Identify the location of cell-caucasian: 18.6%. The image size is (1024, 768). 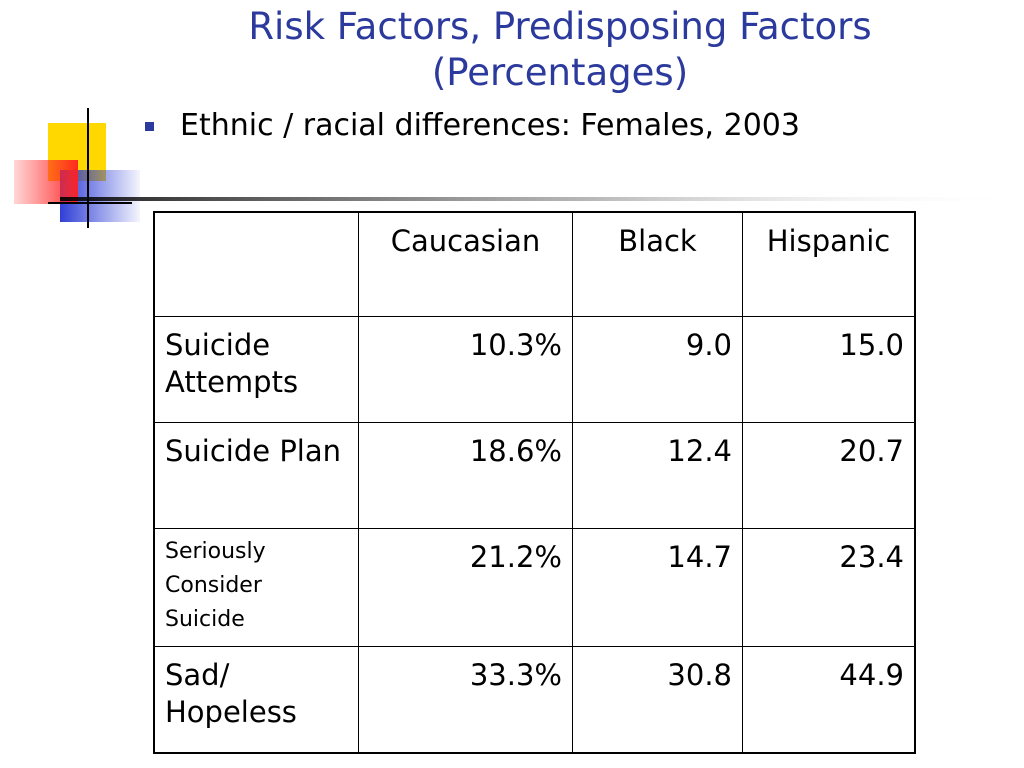
(465, 475).